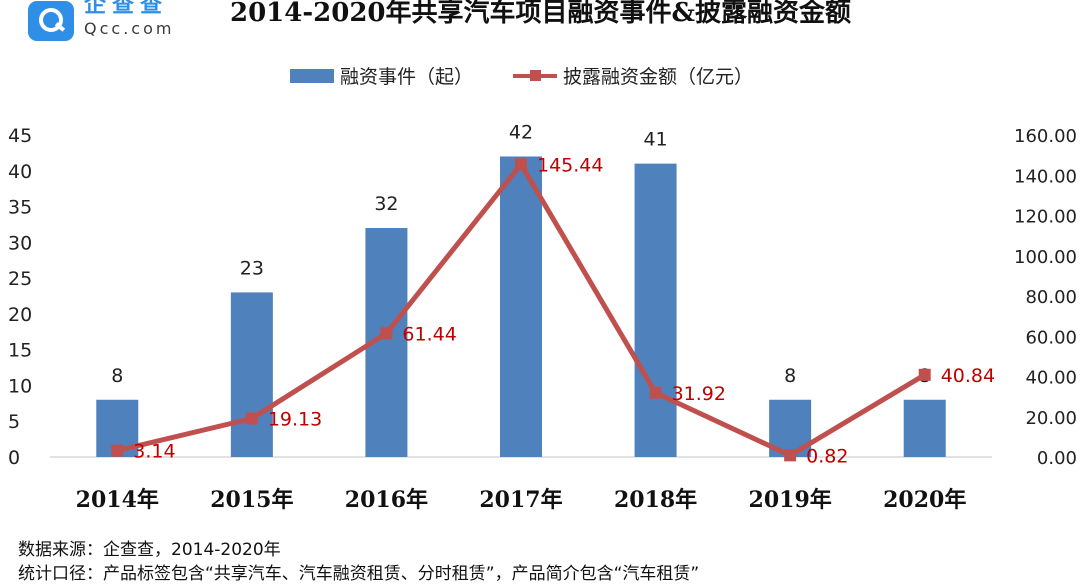 This screenshot has height=586, width=1080. I want to click on line-marker-2014年, so click(117, 450).